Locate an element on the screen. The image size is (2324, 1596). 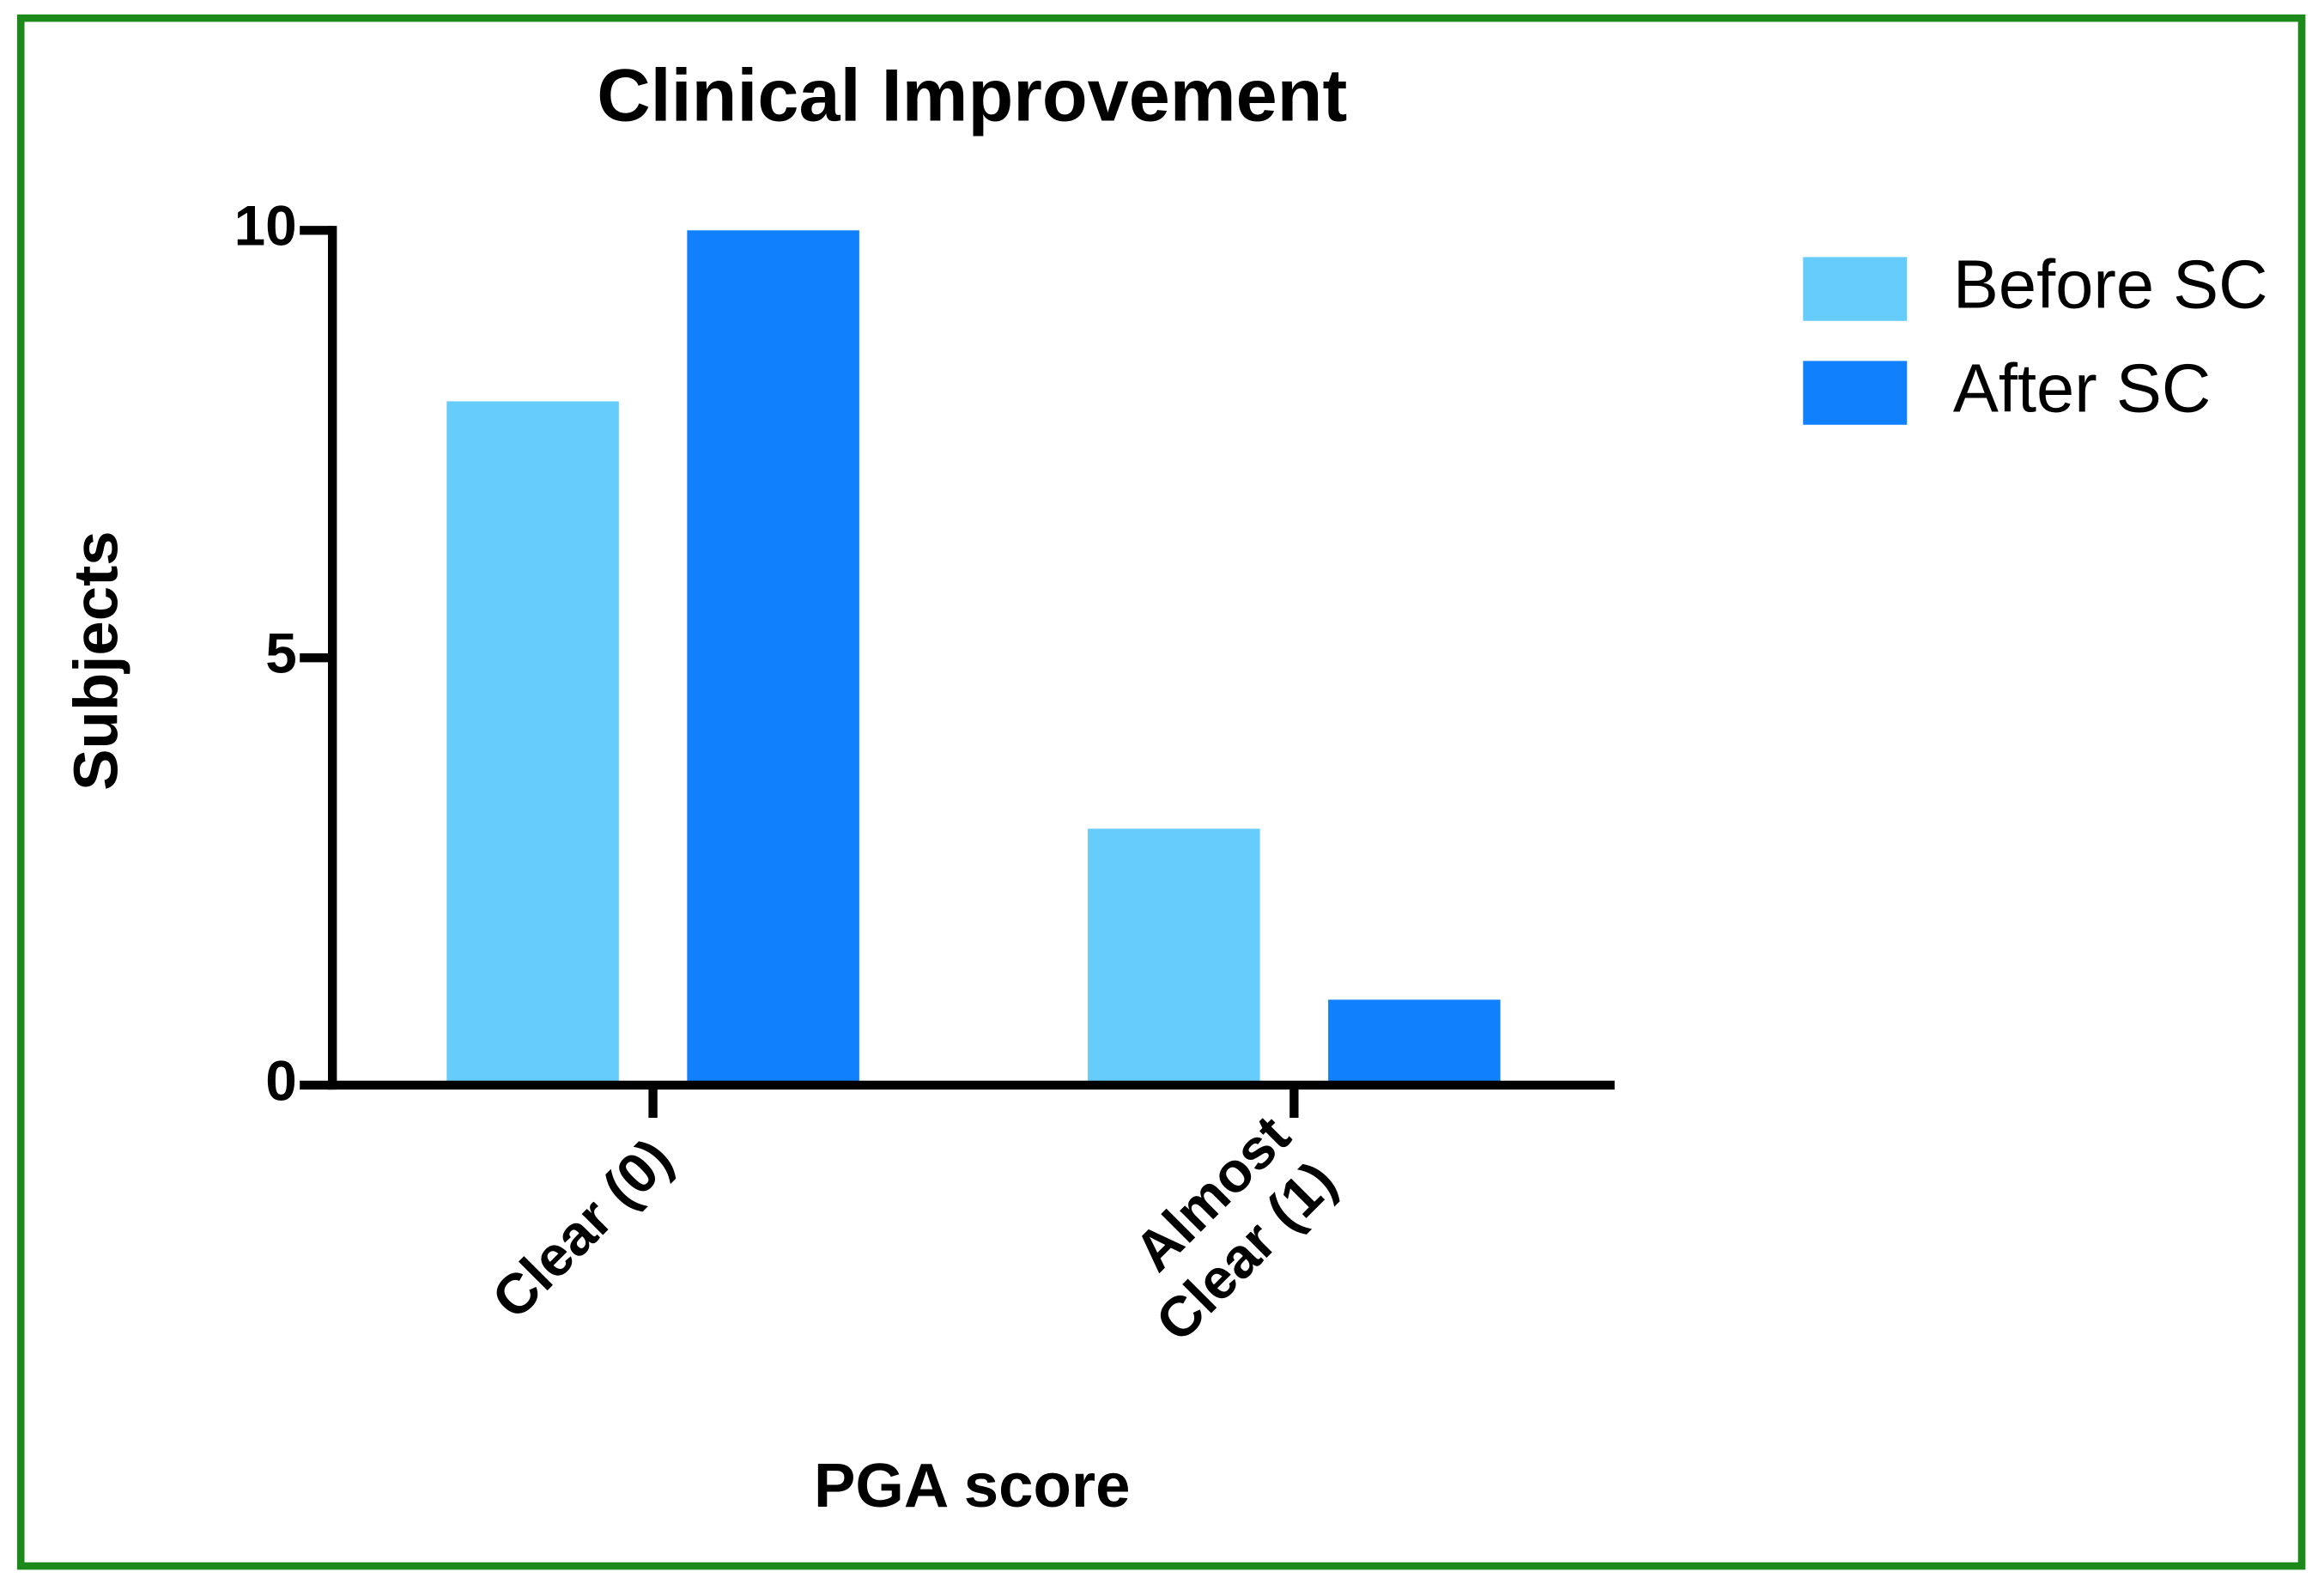
y-tick-label: 10 is located at coordinates (266, 226).